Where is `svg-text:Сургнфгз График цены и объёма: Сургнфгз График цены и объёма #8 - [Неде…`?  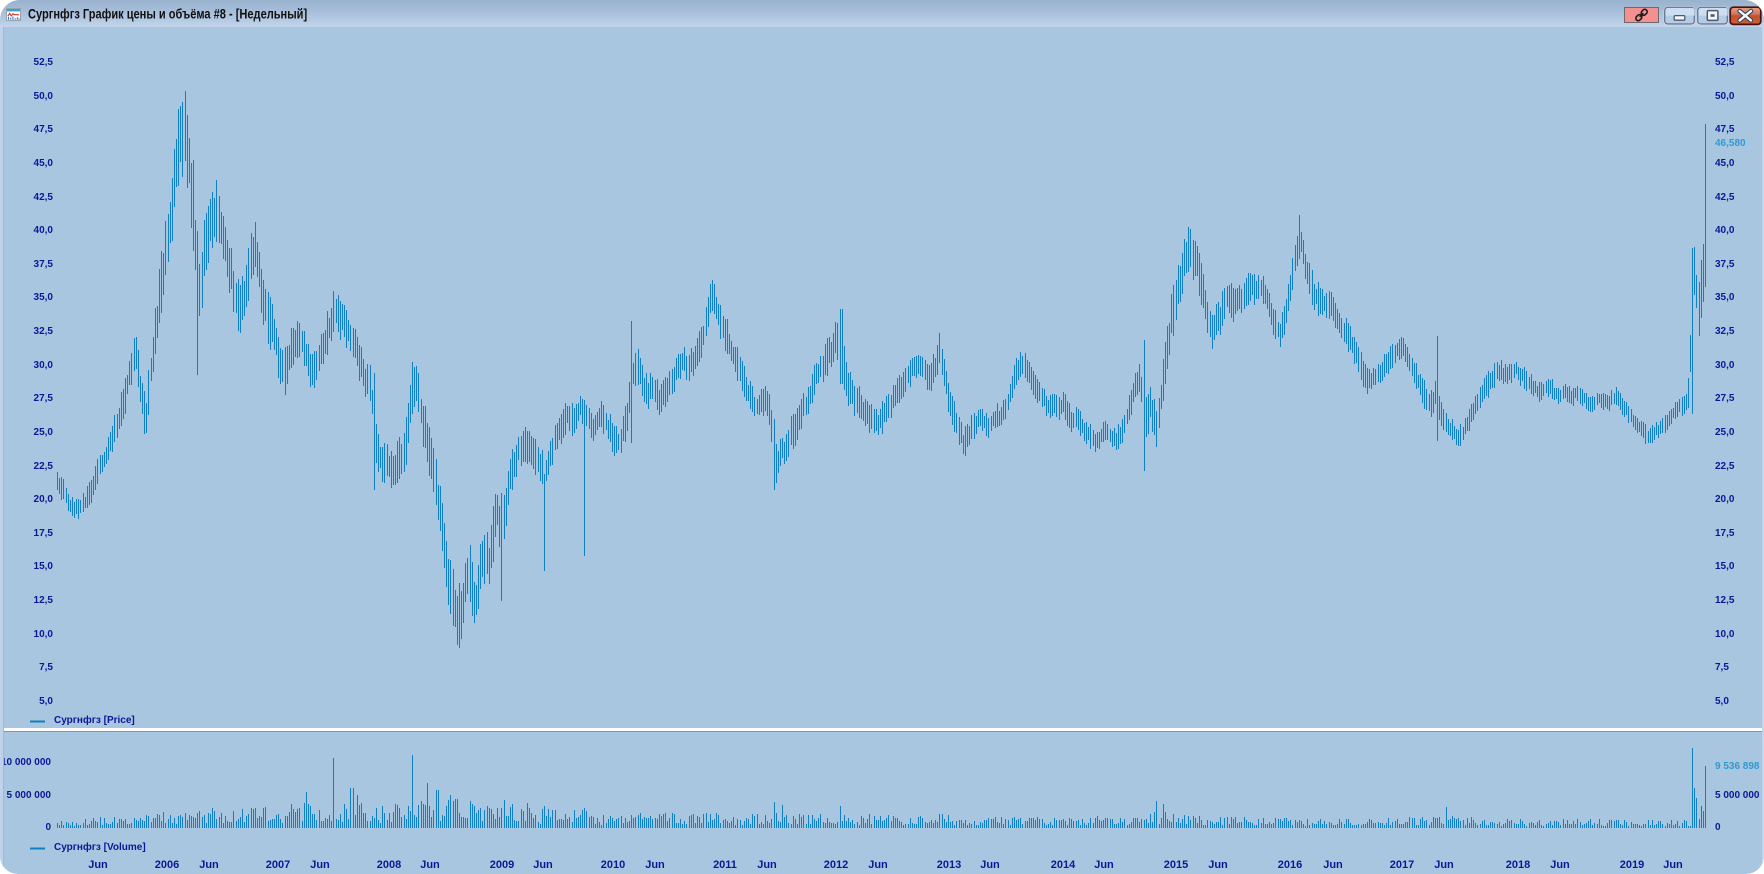 svg-text:Сургнфгз График цены и объёма: Сургнфгз График цены и объёма #8 - [Неде… is located at coordinates (167, 13).